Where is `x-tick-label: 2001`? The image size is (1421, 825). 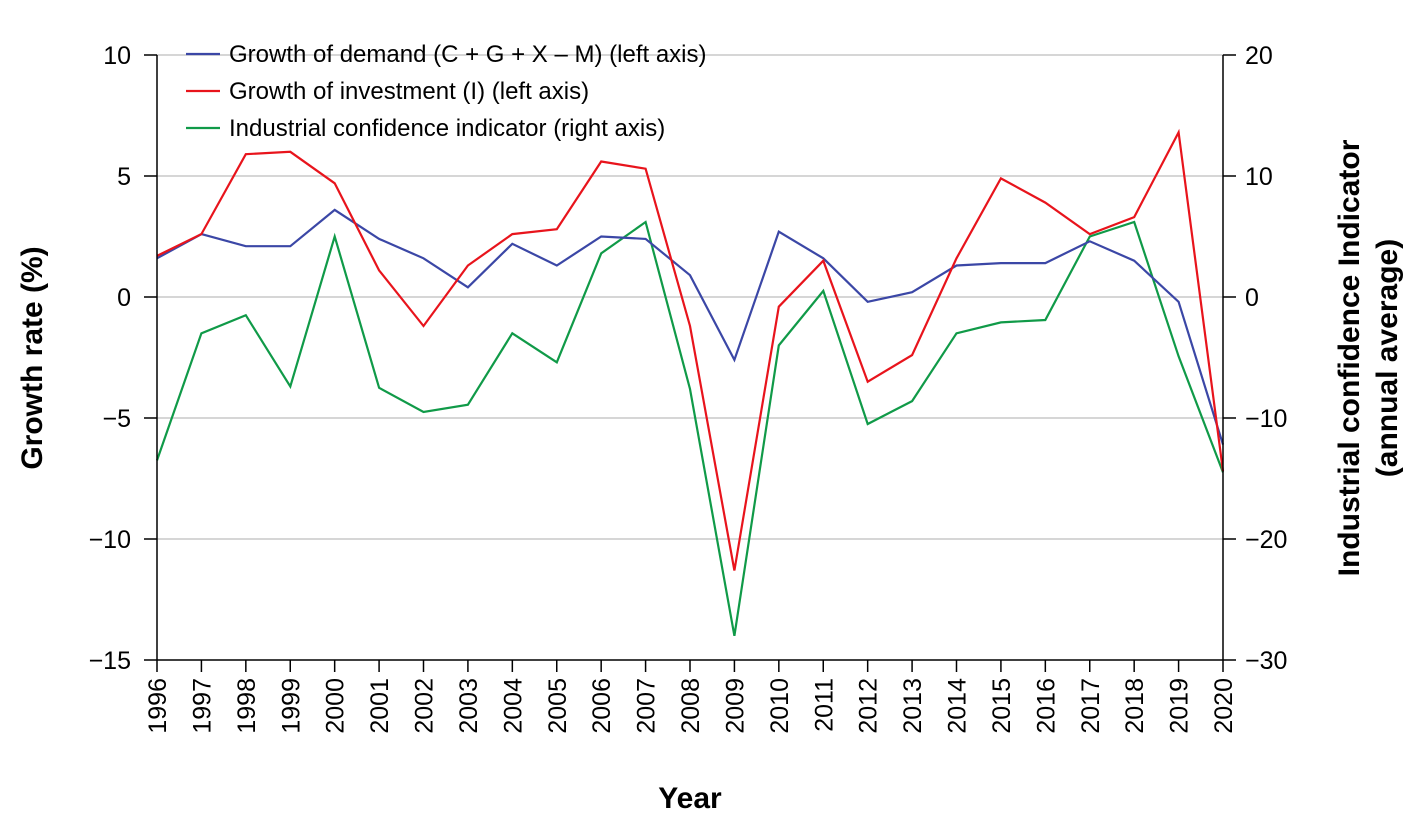
x-tick-label: 2001 is located at coordinates (380, 706).